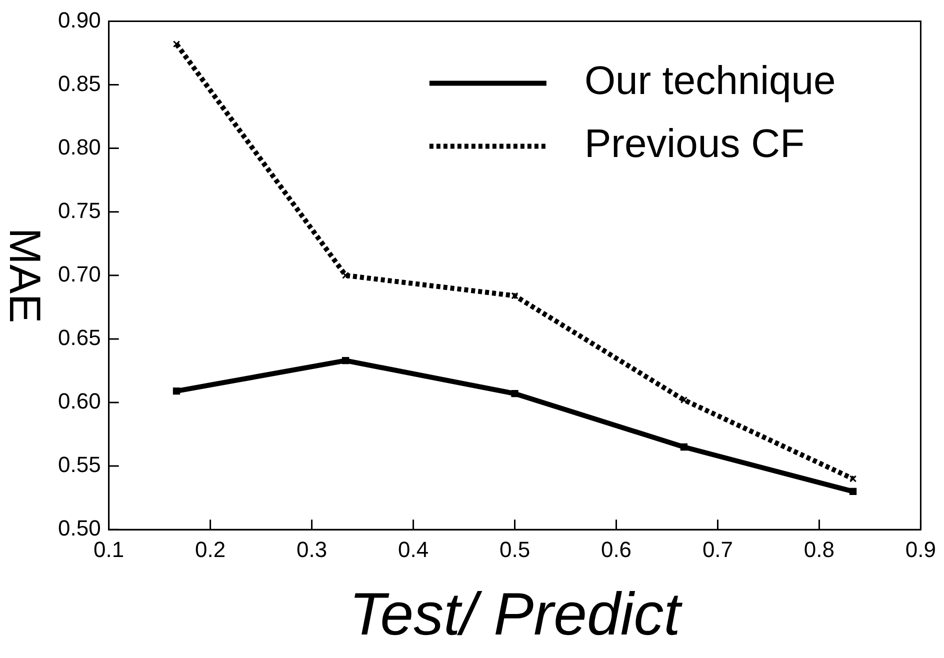 The image size is (944, 658). Describe the element at coordinates (694, 144) in the screenshot. I see `legend-label: Previous CF` at that location.